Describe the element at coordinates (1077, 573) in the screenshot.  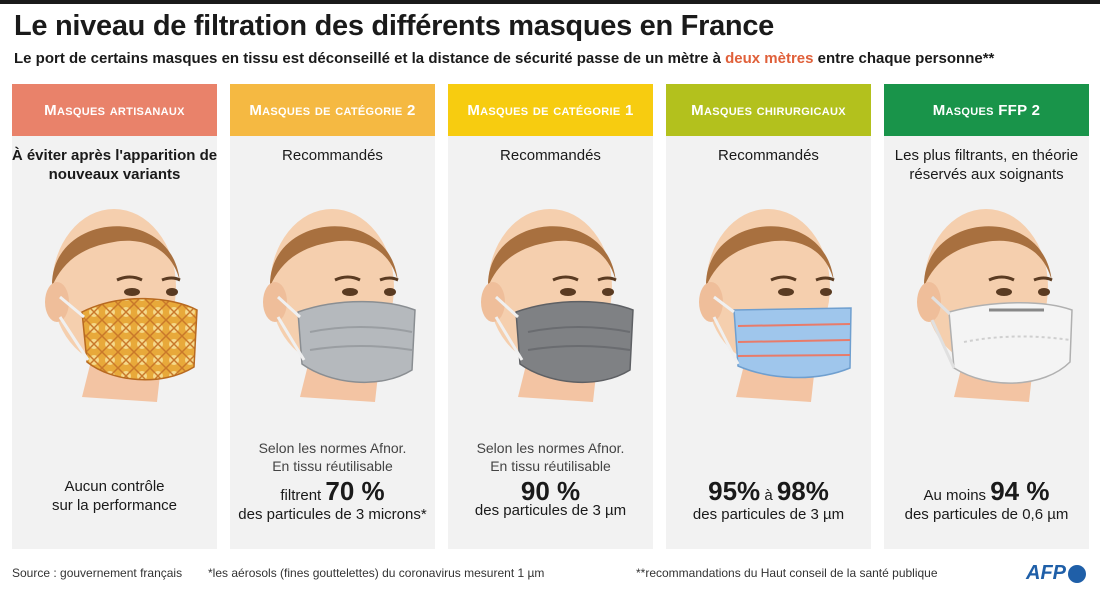
I see `logo-dot-icon` at that location.